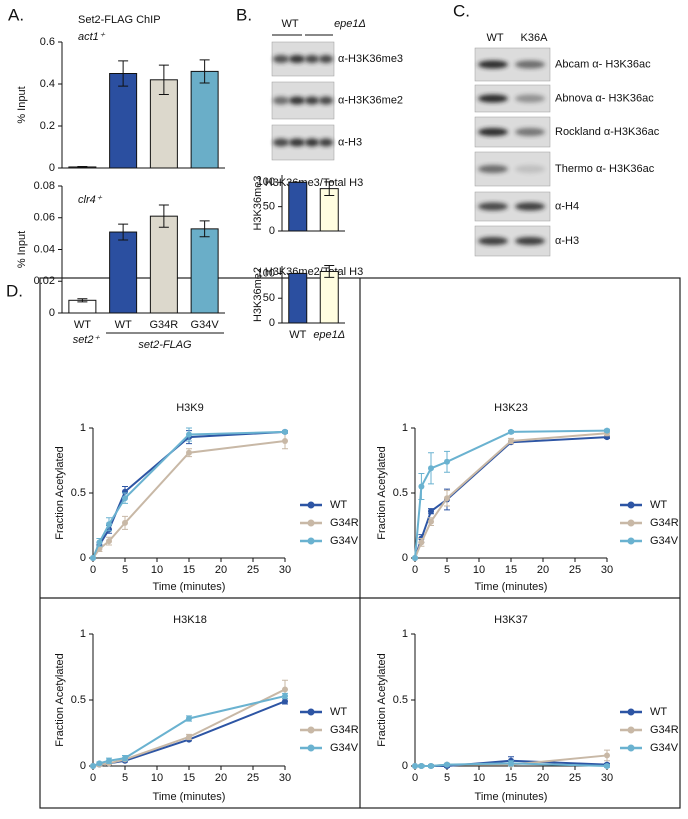 This screenshot has height=819, width=688. I want to click on lane-label: K36A, so click(535, 38).